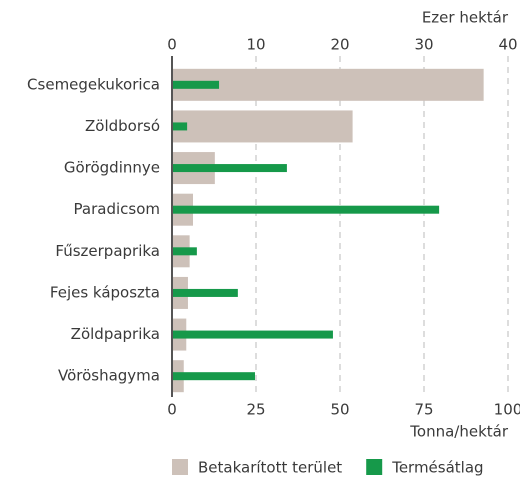 The width and height of the screenshot is (520, 478). What do you see at coordinates (115, 334) in the screenshot?
I see `y-tick-label: Zöldpaprika` at bounding box center [115, 334].